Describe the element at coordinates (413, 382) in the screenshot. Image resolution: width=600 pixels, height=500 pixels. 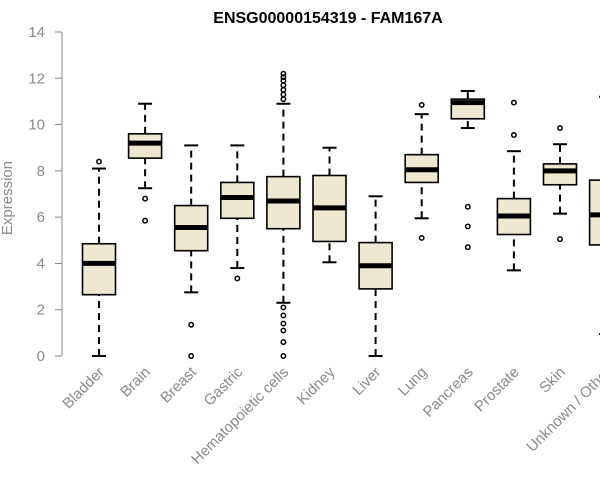
I see `x-tick-label: Lung` at that location.